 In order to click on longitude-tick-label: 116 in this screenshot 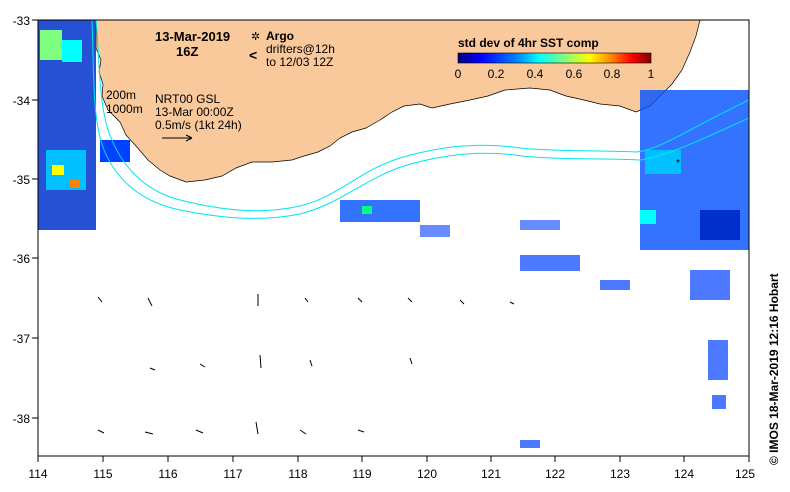, I will do `click(167, 474)`.